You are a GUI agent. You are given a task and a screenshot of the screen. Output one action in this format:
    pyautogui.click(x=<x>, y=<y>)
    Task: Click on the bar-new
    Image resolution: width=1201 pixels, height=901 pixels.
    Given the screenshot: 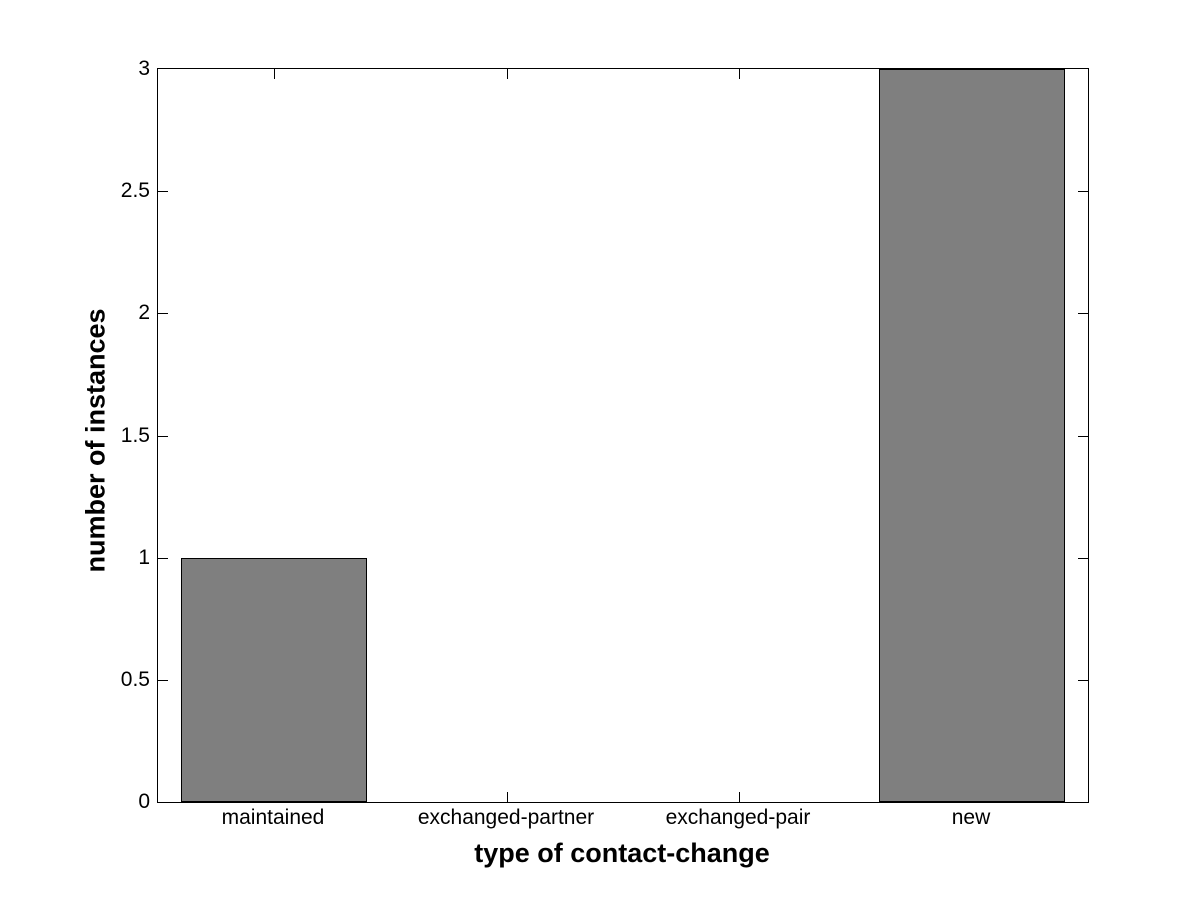 What is the action you would take?
    pyautogui.click(x=972, y=435)
    